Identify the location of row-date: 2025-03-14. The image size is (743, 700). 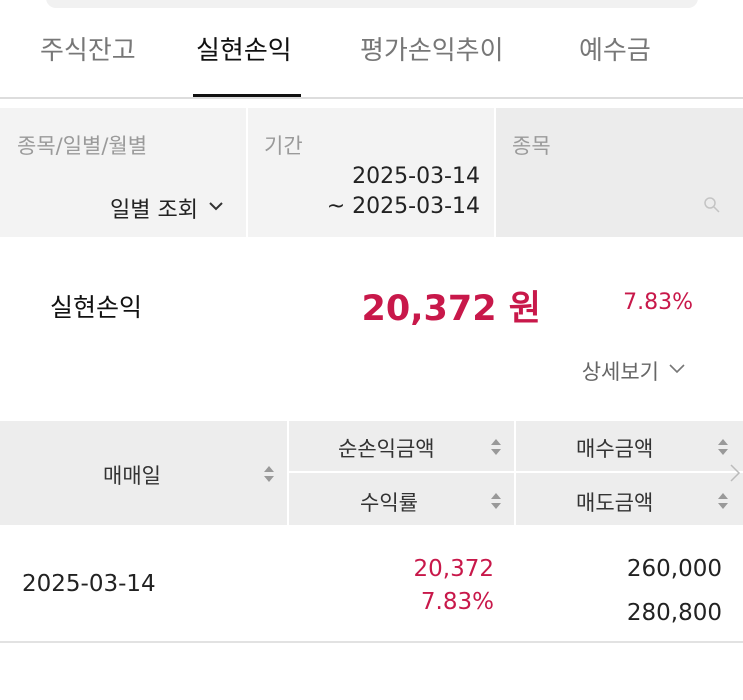
(89, 584).